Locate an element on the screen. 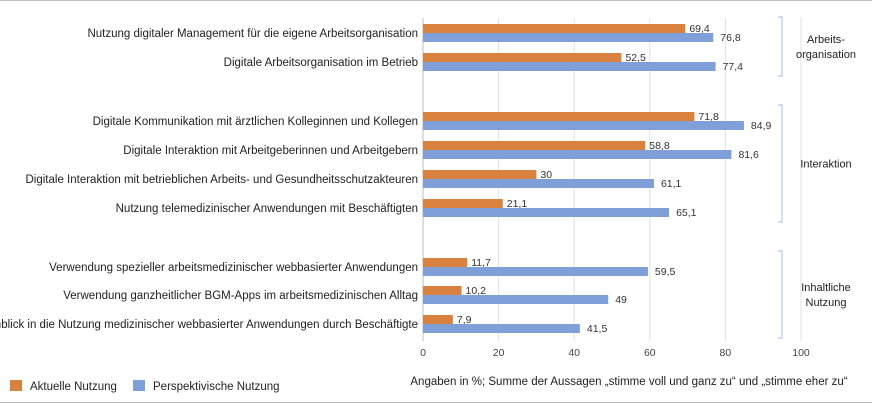 This screenshot has width=872, height=404. x-tick-label: 60 is located at coordinates (650, 353).